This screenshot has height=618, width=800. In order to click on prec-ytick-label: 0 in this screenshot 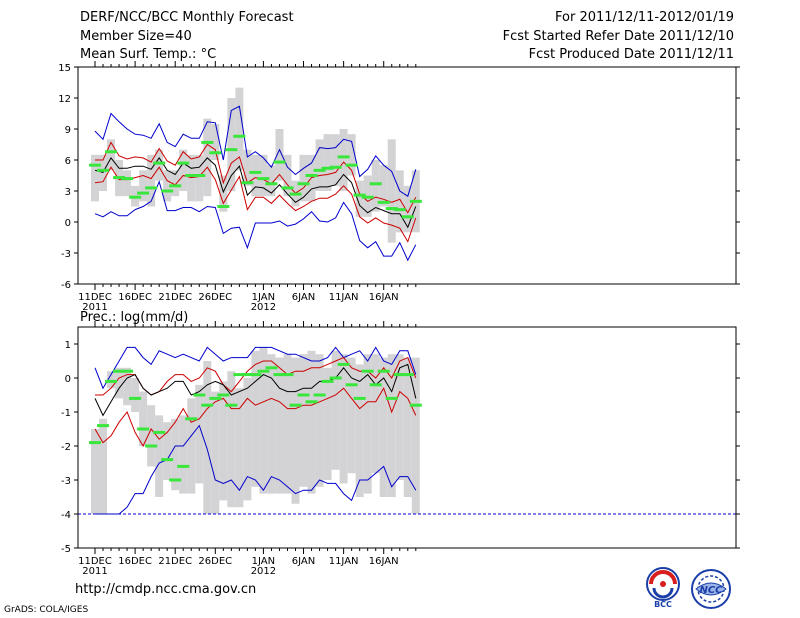, I will do `click(68, 379)`.